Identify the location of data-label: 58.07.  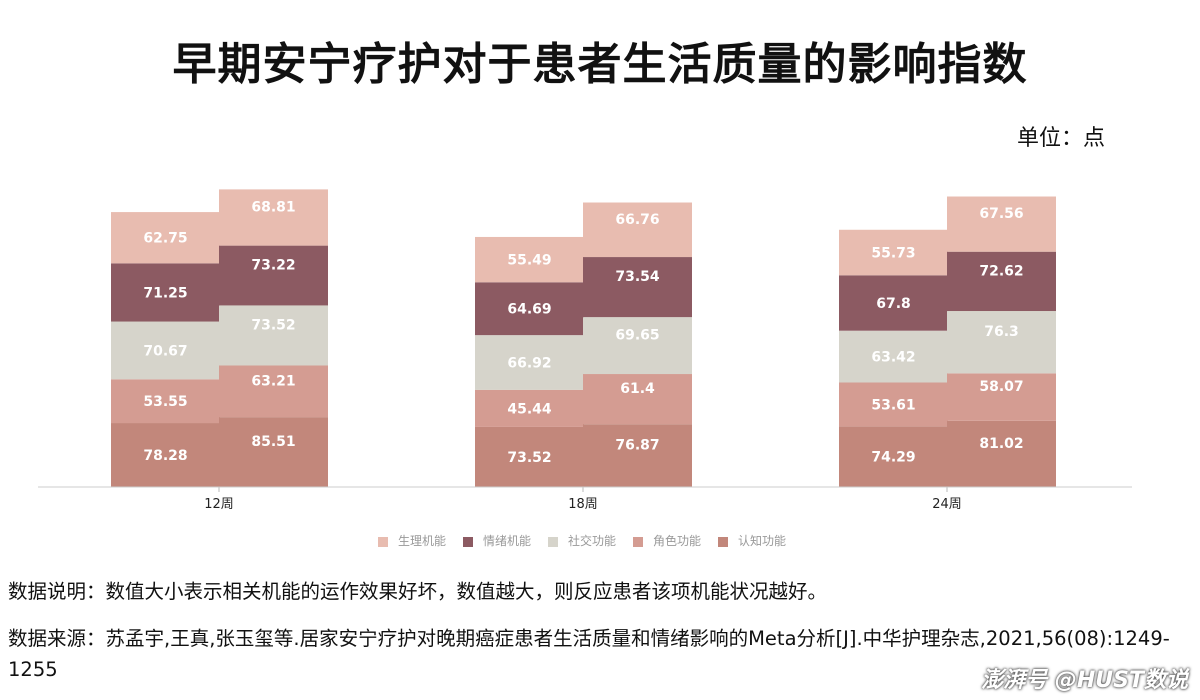
(1001, 387).